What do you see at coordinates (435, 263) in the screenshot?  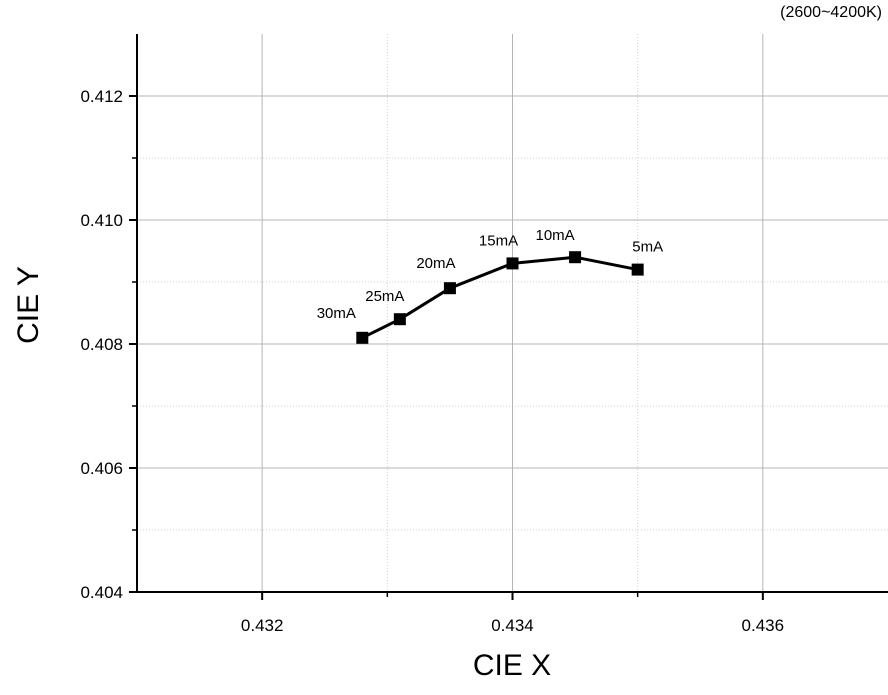 I see `data-point-label: 20mA` at bounding box center [435, 263].